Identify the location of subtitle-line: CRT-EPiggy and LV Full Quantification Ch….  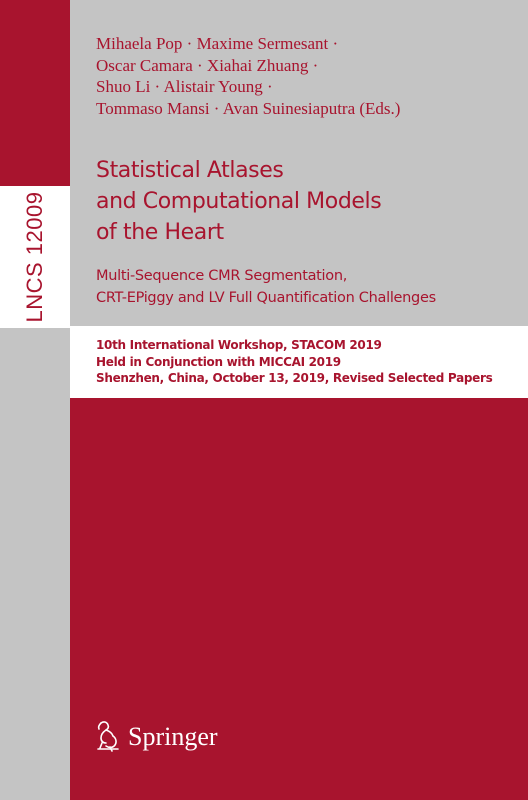
(266, 297).